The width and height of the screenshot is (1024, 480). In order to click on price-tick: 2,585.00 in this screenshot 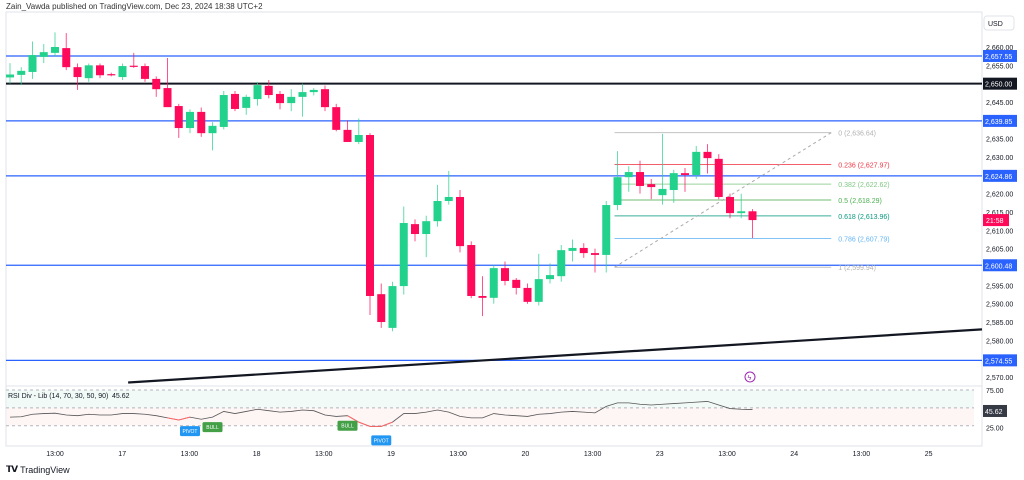, I will do `click(999, 323)`.